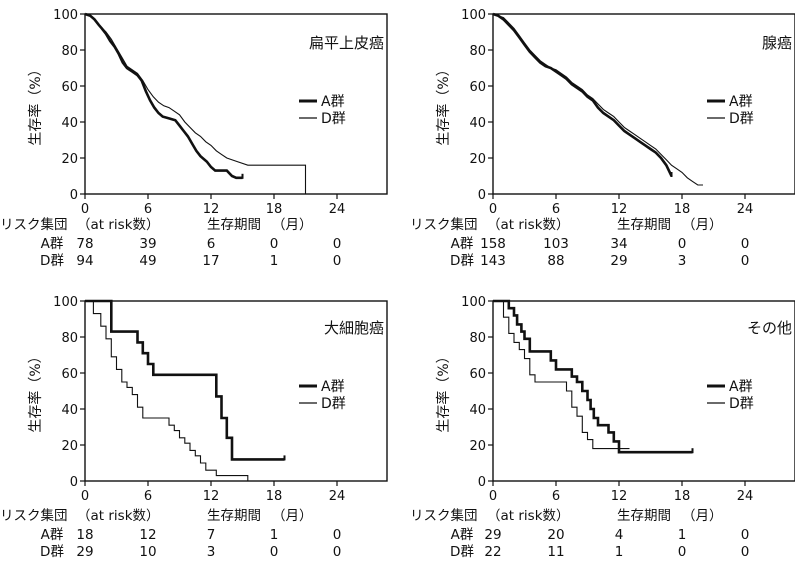 This screenshot has width=795, height=568. What do you see at coordinates (619, 535) in the screenshot?
I see `risk-count: 4` at bounding box center [619, 535].